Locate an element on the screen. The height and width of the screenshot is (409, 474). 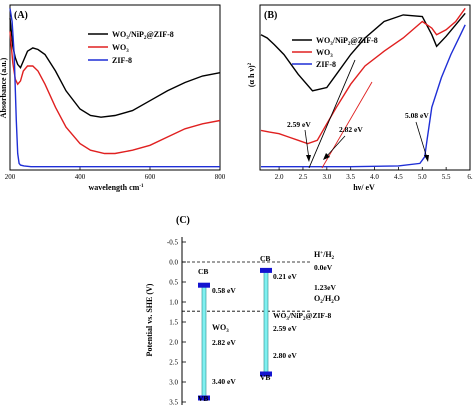
ref-label-h-rest: /H is located at coordinates (327, 254).